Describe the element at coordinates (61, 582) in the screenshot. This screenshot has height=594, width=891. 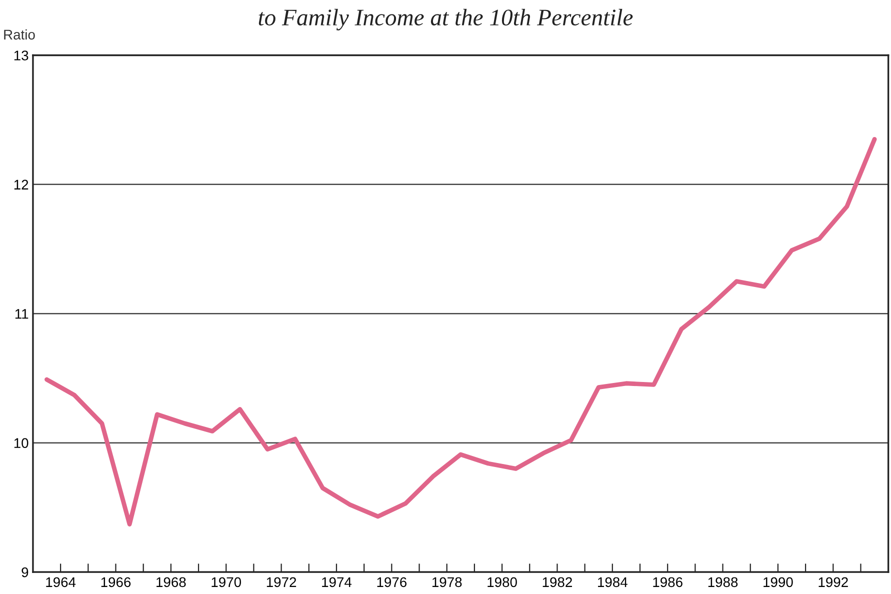
I see `x-tick-label: 1964` at that location.